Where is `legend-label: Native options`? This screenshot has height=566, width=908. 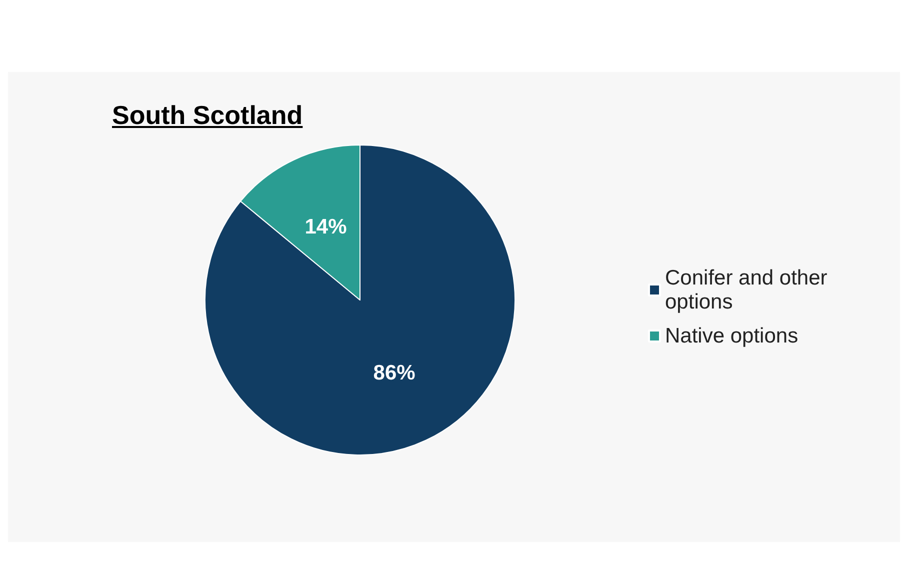
legend-label: Native options is located at coordinates (731, 336).